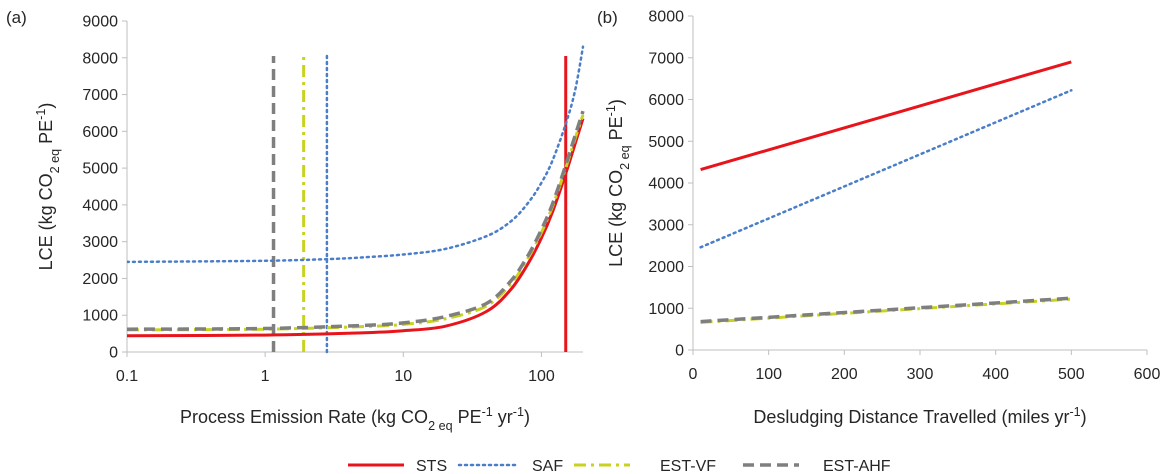 This screenshot has width=1168, height=474. Describe the element at coordinates (886, 310) in the screenshot. I see `panel-b-series-est-ahf` at that location.